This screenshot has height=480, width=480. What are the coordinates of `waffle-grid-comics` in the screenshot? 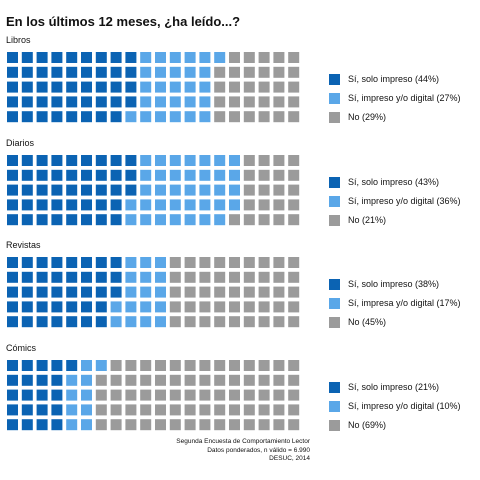 It's located at (153, 395).